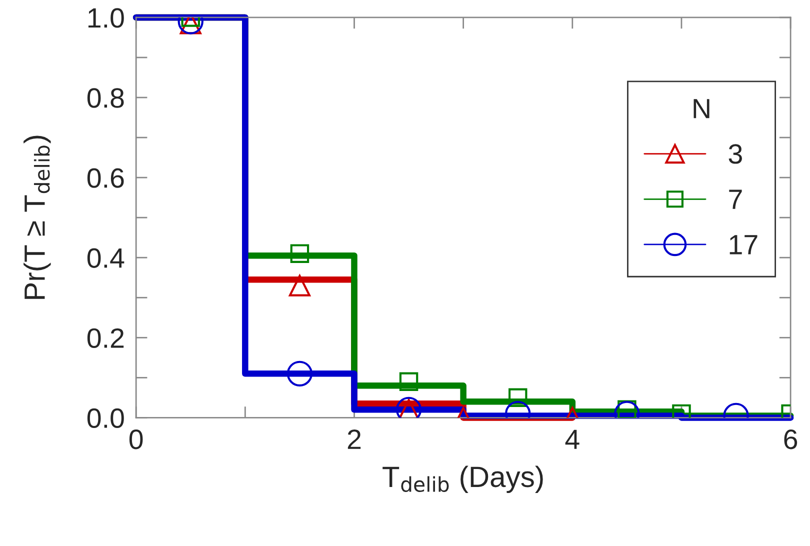 The width and height of the screenshot is (810, 546). Describe the element at coordinates (702, 108) in the screenshot. I see `legend-title: N` at that location.